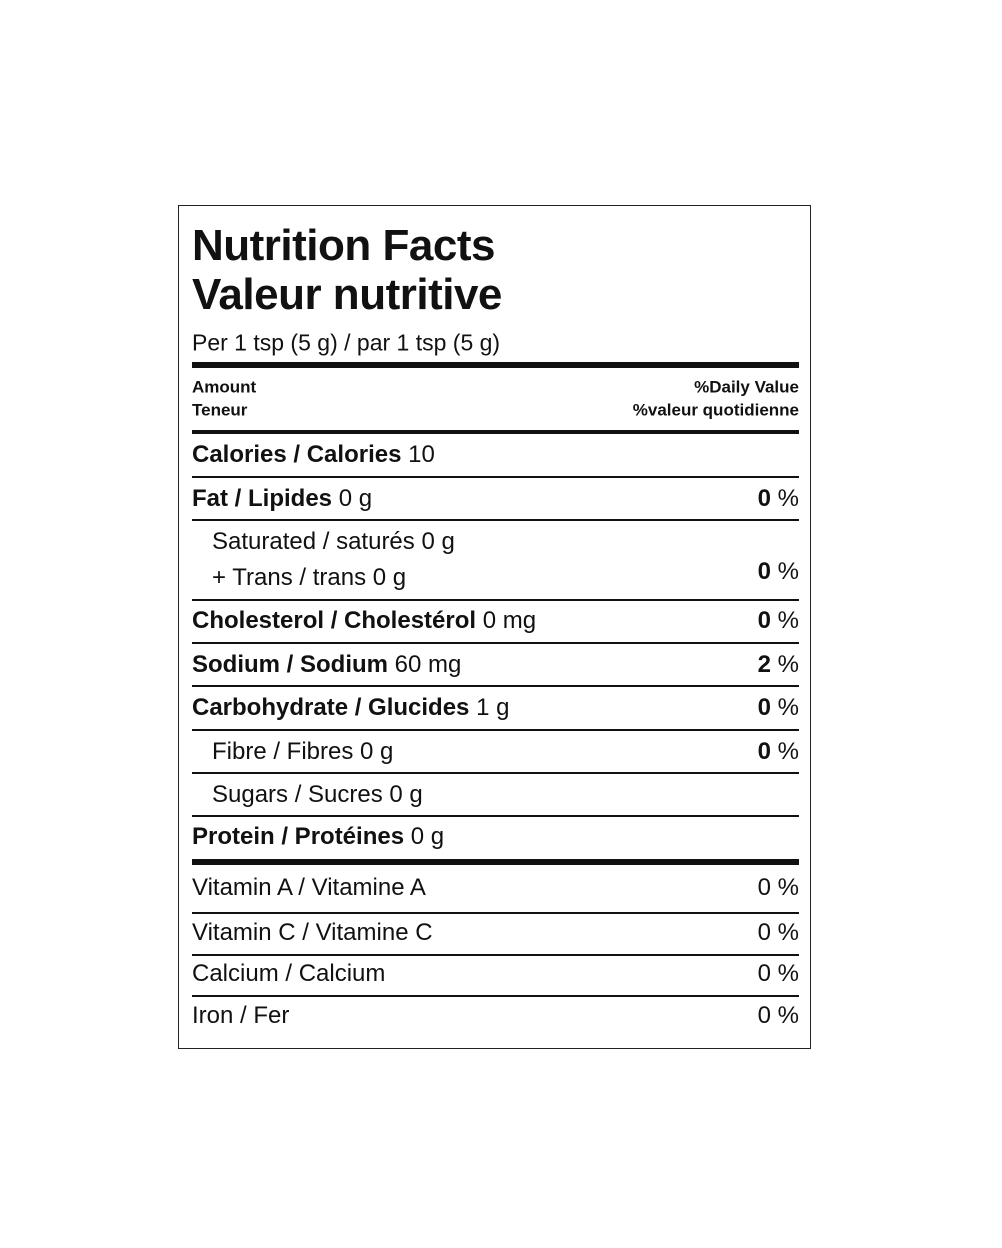 This screenshot has width=1002, height=1248. What do you see at coordinates (298, 836) in the screenshot?
I see `nutrient-label: Protein / Protéines` at bounding box center [298, 836].